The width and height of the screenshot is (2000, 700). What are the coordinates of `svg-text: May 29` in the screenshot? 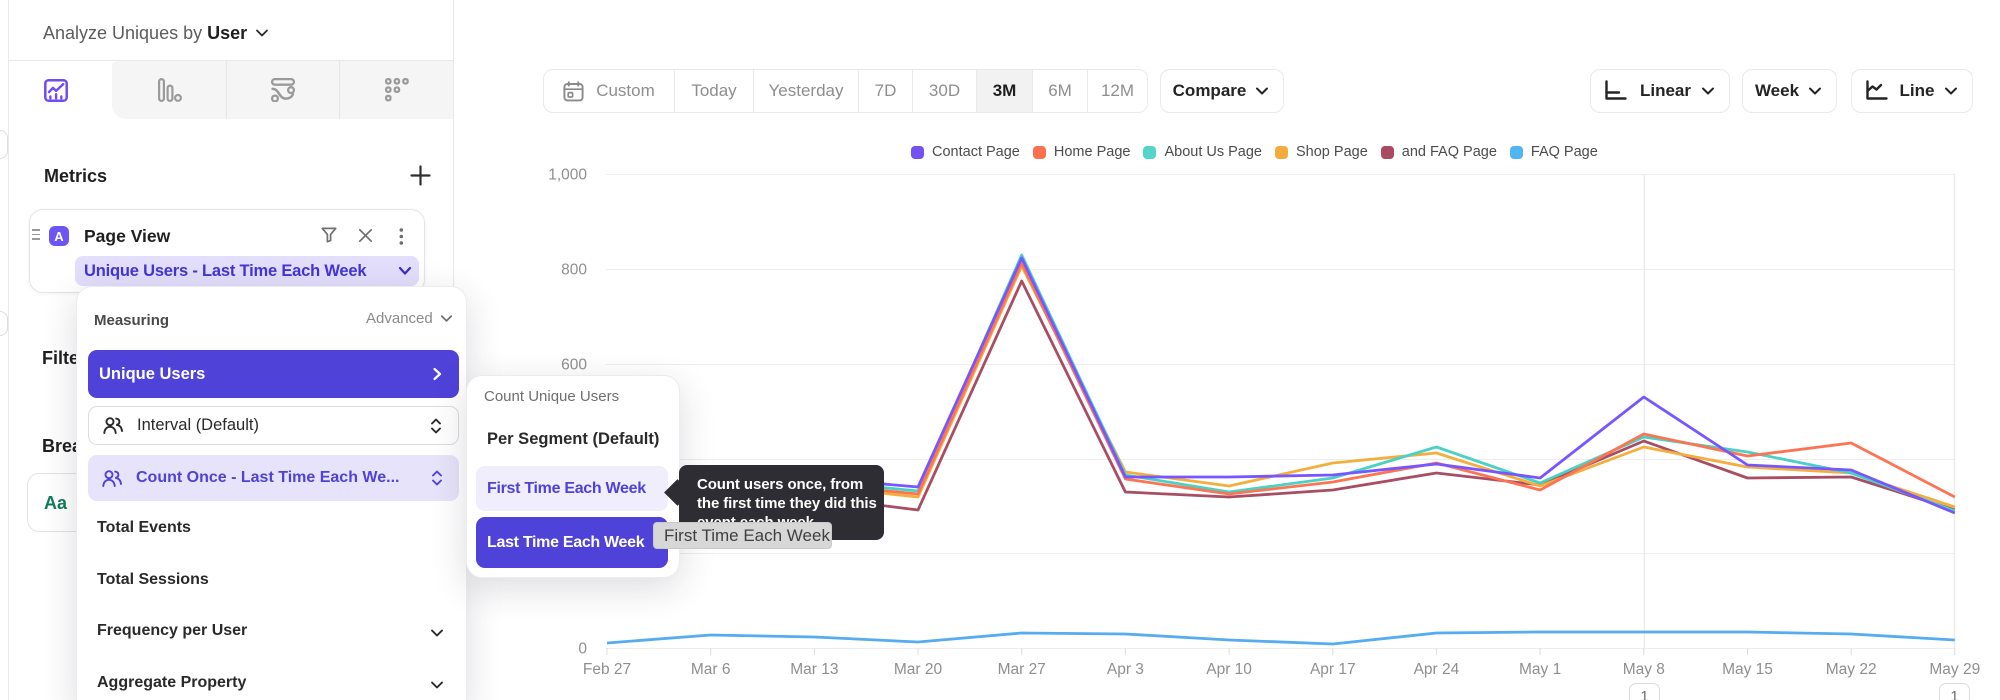 It's located at (1954, 669).